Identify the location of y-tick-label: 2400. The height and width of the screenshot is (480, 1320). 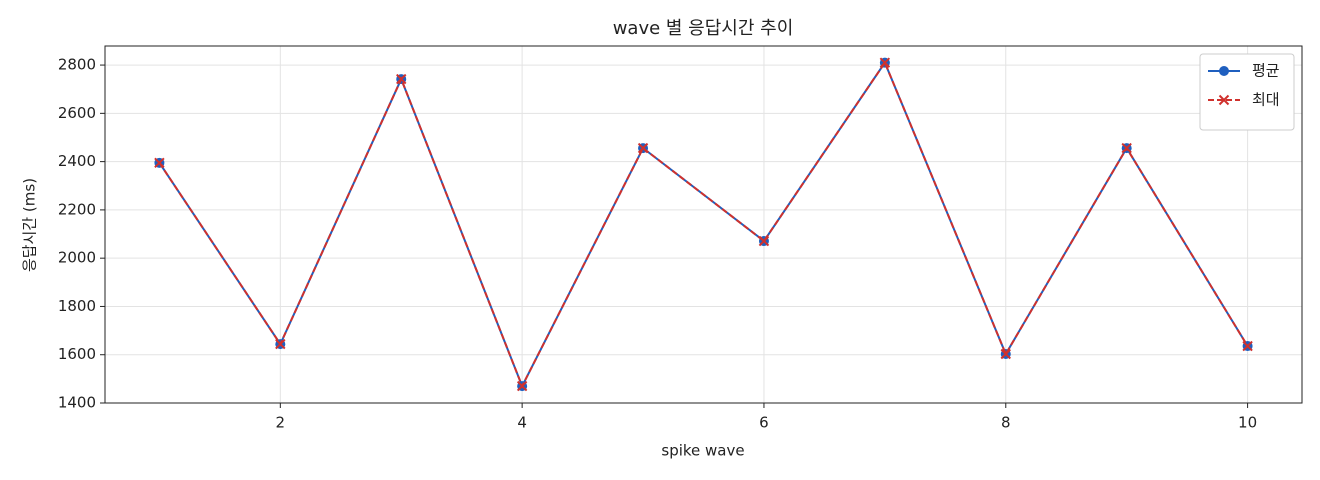
(77, 161).